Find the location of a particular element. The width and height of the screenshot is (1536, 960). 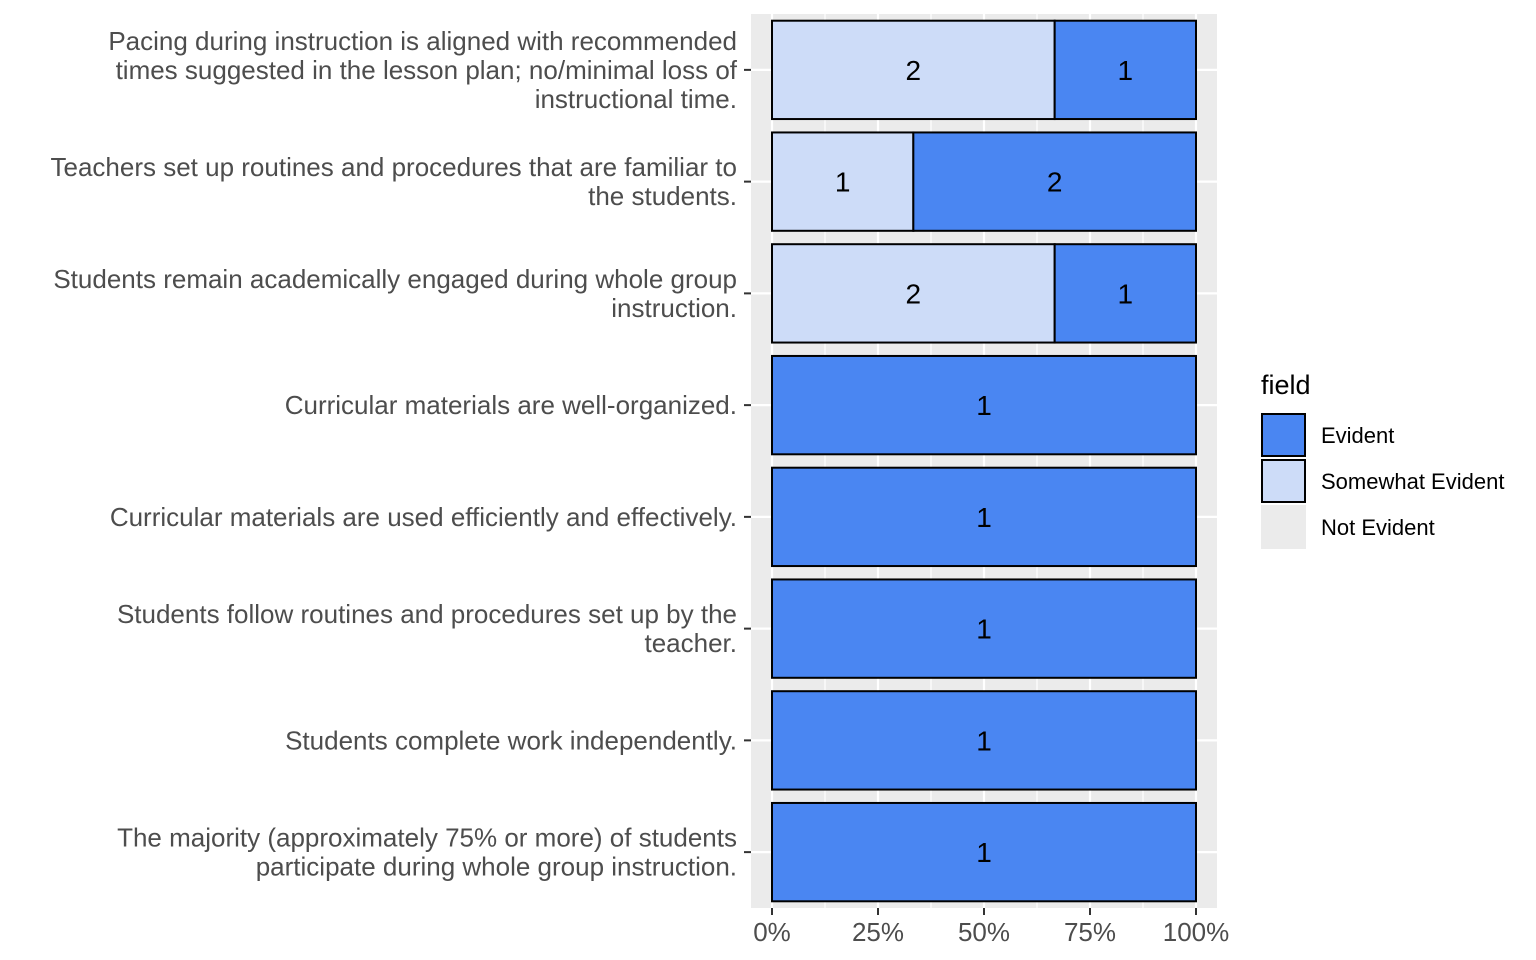

category-label: Curricular materials are well-organized. is located at coordinates (511, 405).